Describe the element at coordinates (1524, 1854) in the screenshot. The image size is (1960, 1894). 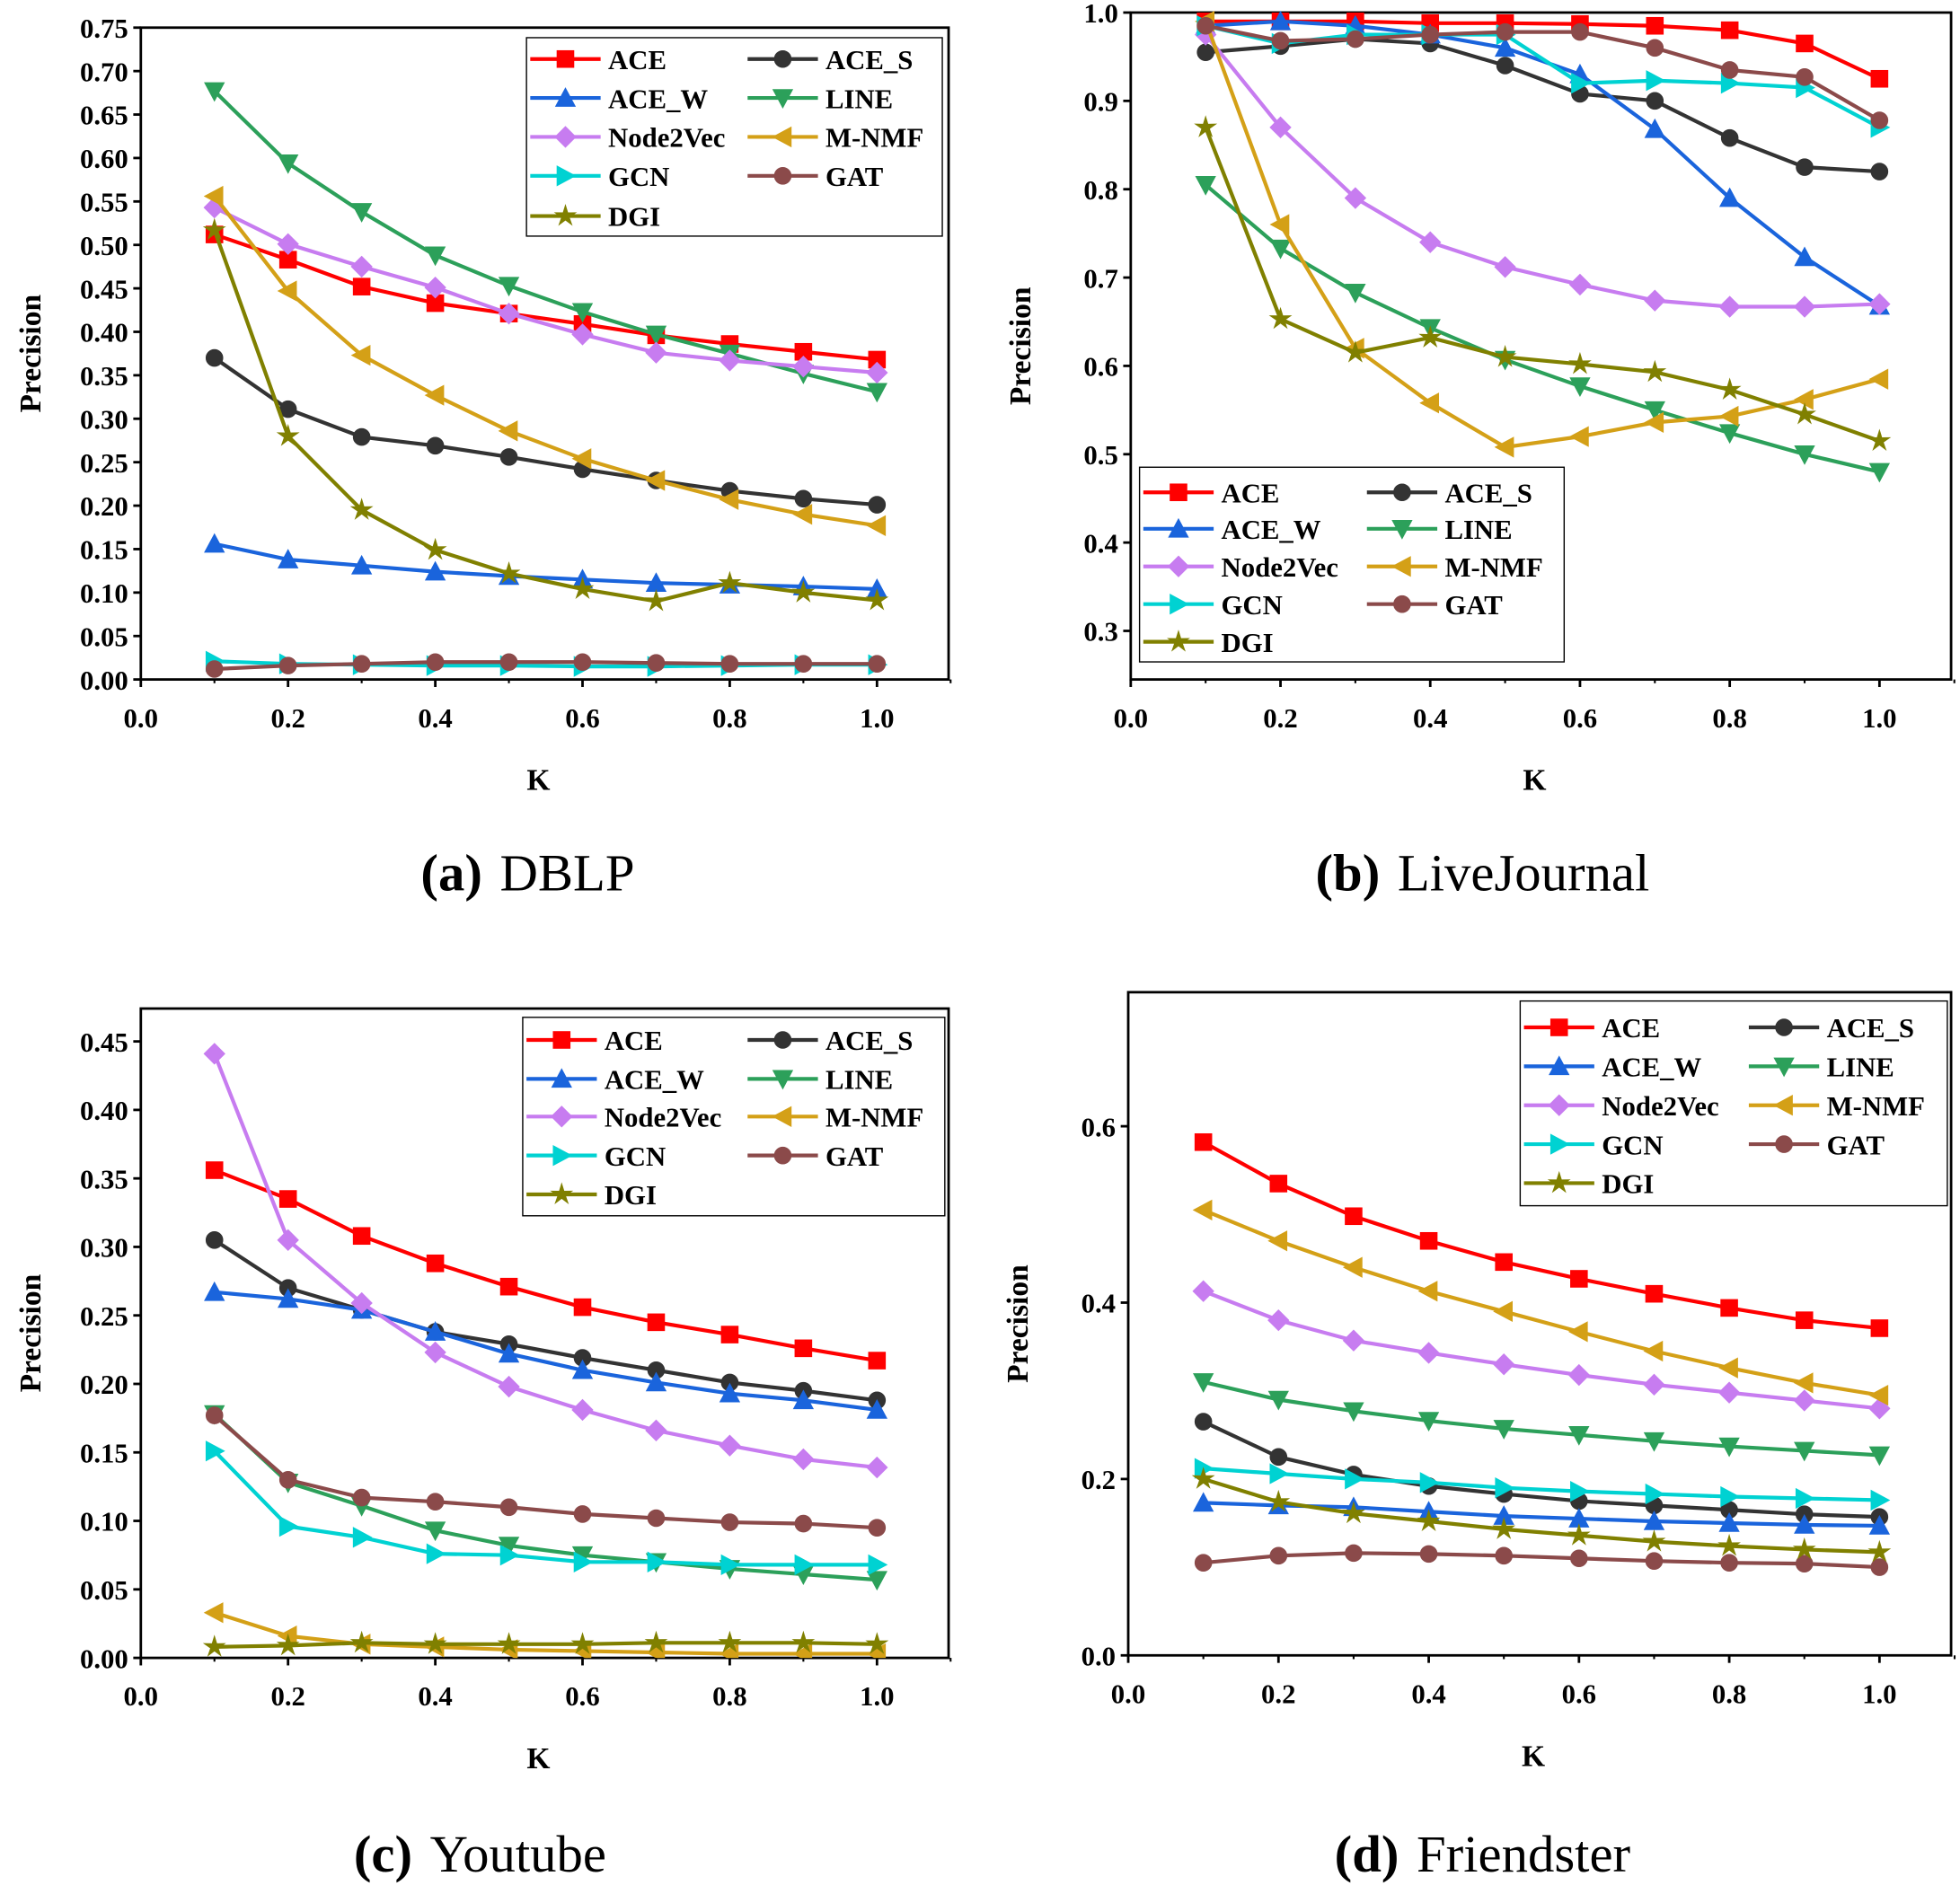
I see `caption-title: Friendster` at that location.